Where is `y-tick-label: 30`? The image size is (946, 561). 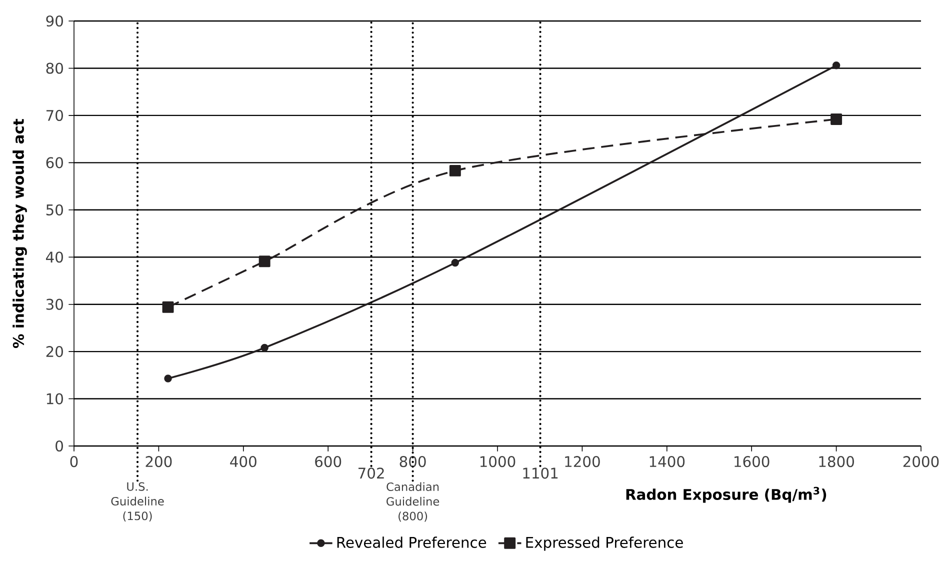
y-tick-label: 30 is located at coordinates (54, 304).